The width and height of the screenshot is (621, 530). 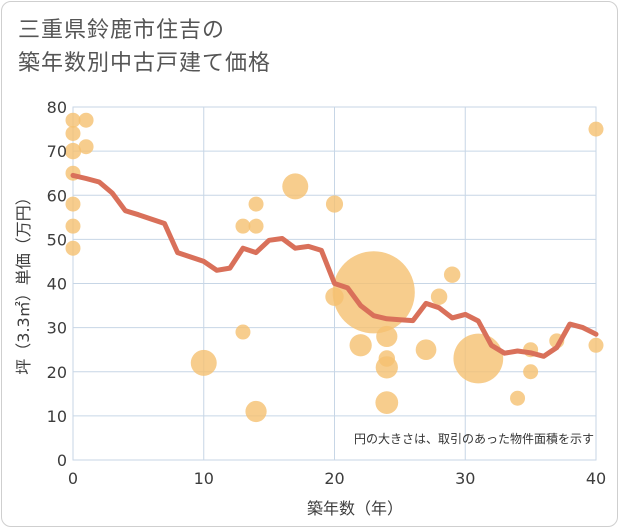 What do you see at coordinates (57, 328) in the screenshot?
I see `y-tick-label: 30` at bounding box center [57, 328].